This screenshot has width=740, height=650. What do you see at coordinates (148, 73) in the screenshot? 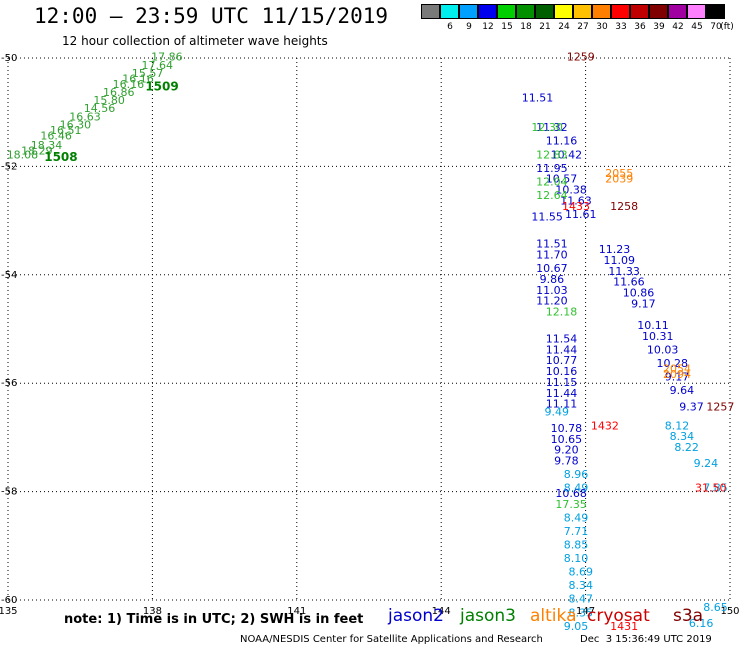
I see `data-point-label: 15.57` at bounding box center [148, 73].